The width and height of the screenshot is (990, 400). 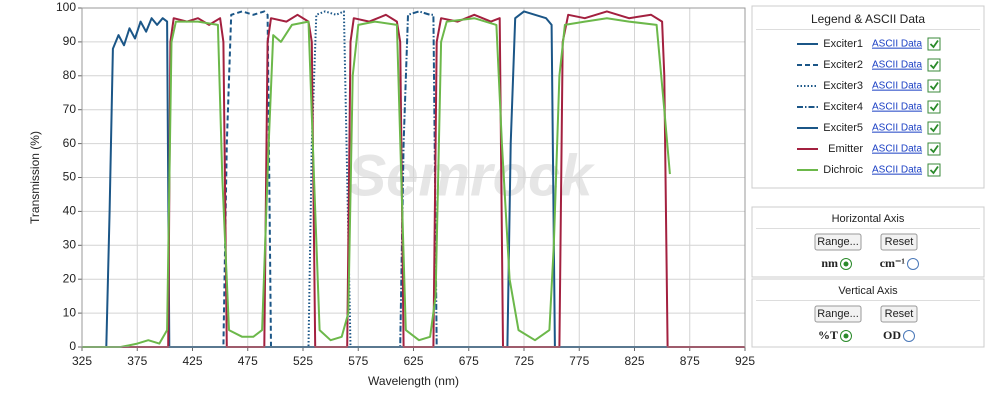 I want to click on y-axis-label: Transmission (%), so click(x=35, y=177).